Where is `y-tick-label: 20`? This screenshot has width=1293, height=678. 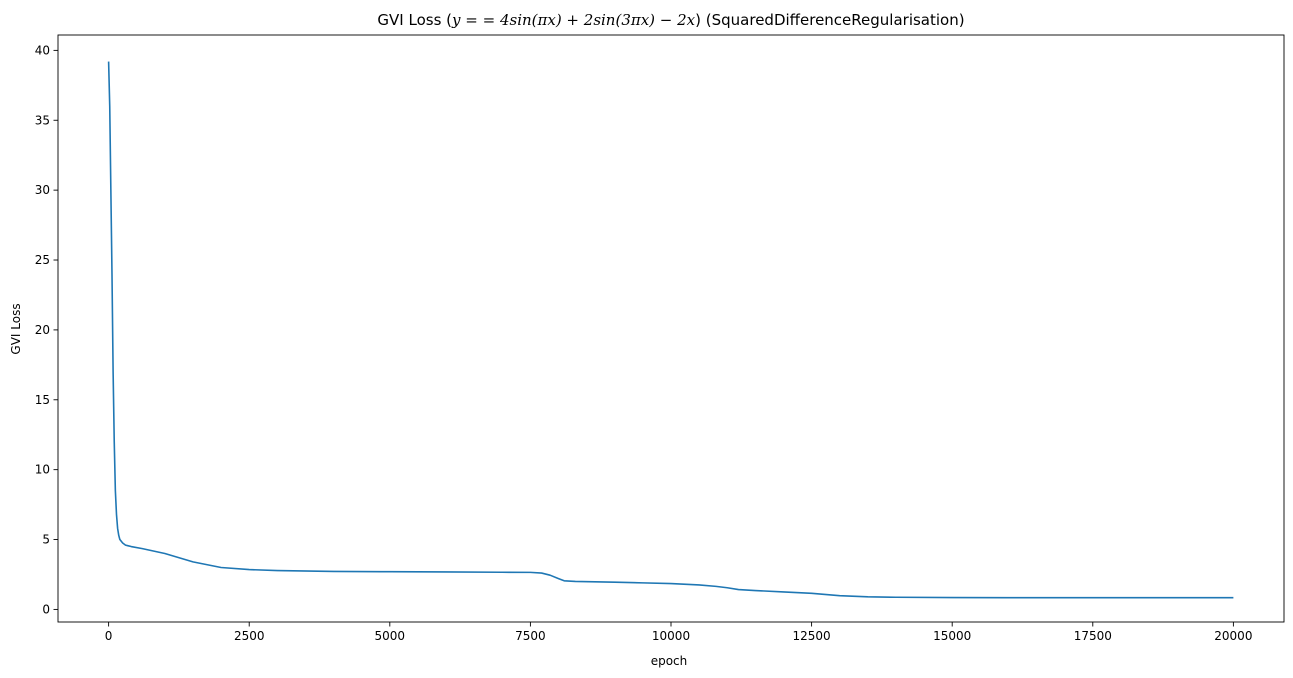 y-tick-label: 20 is located at coordinates (42, 330).